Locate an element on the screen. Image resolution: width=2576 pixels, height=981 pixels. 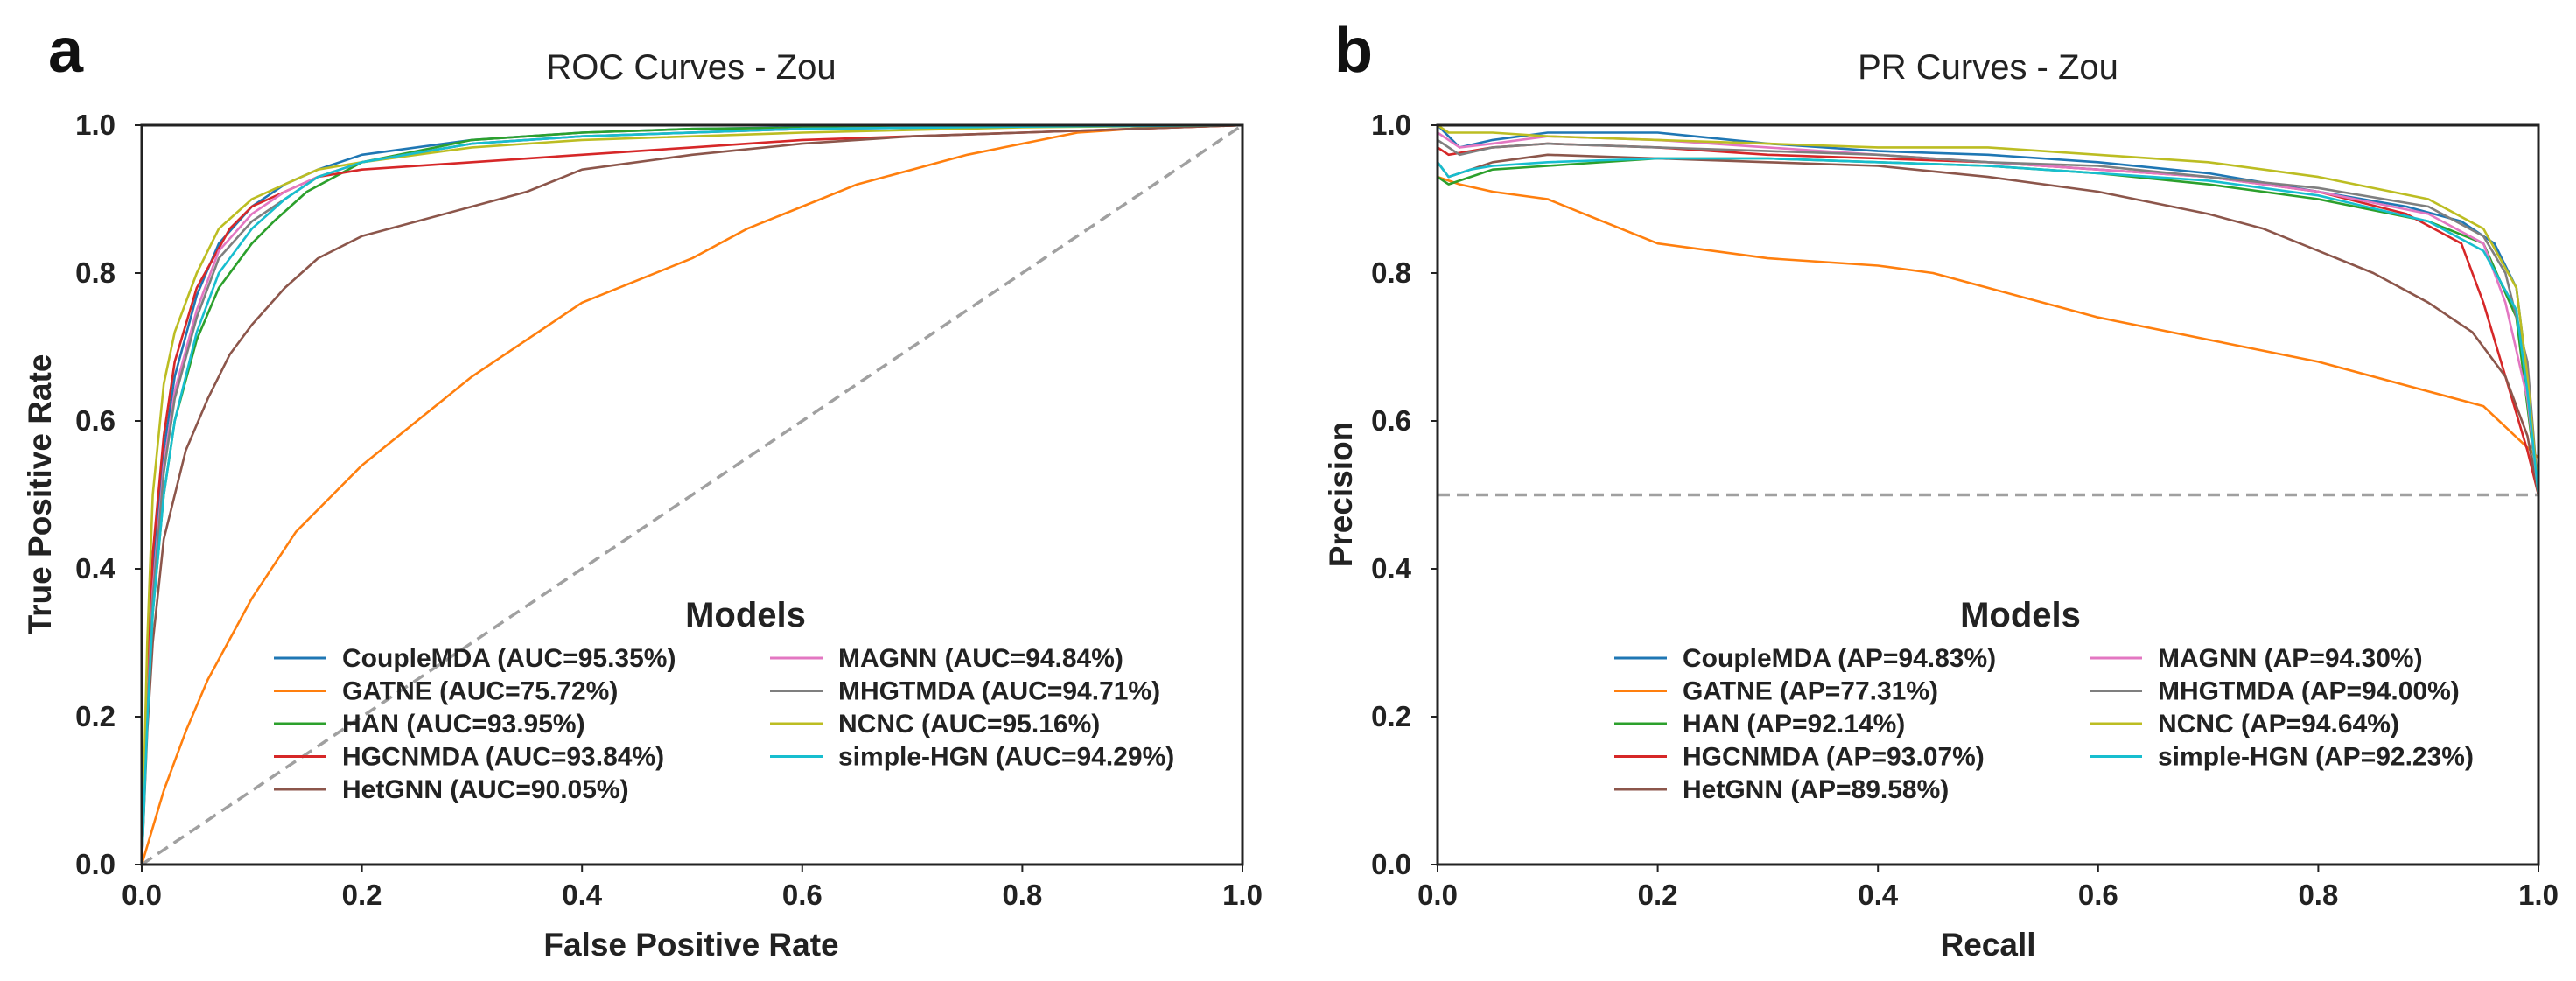
pr-series-hetgnn is located at coordinates (1988, 324).